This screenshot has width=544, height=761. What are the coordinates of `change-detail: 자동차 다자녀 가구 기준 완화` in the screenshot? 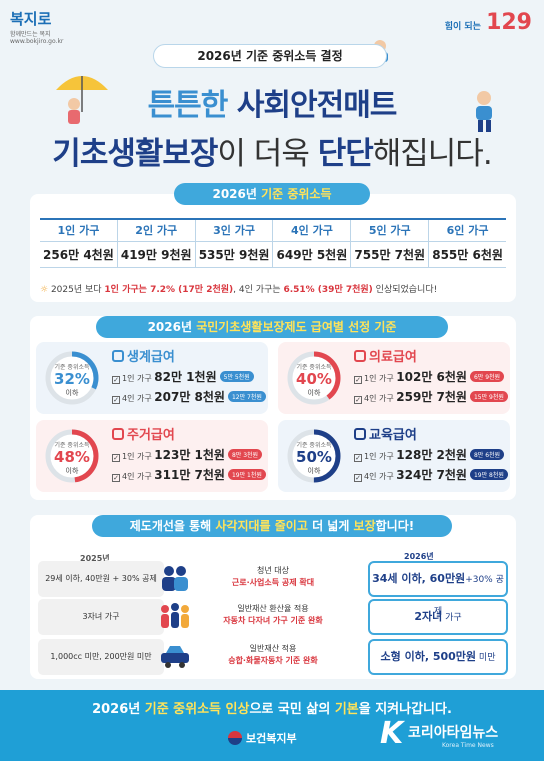 It's located at (273, 620).